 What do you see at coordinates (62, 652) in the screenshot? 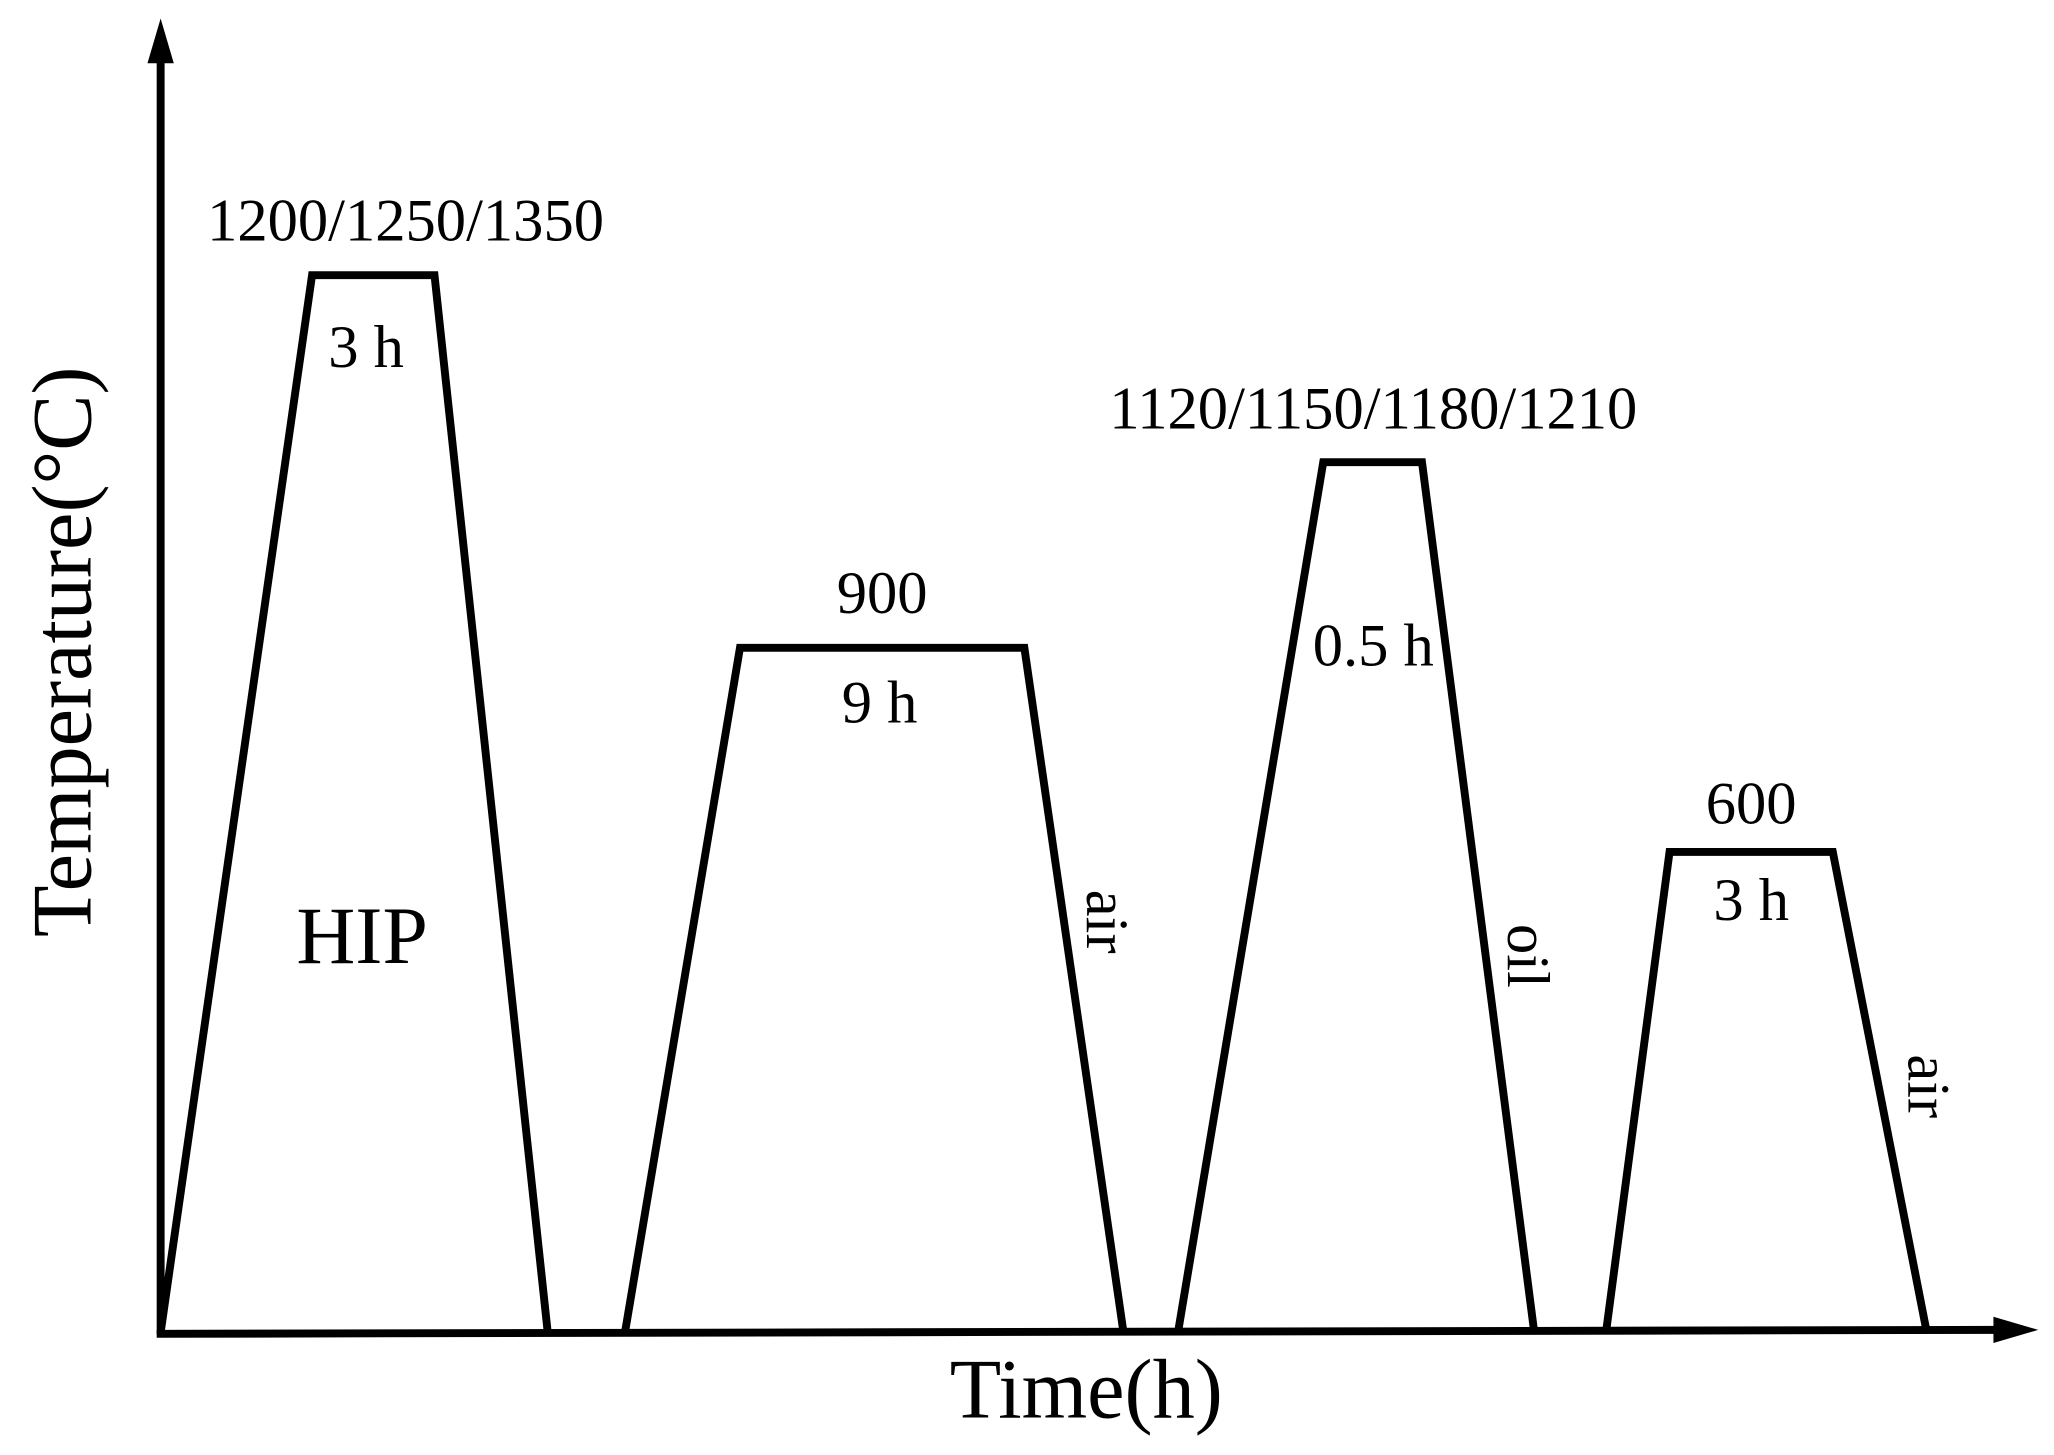
I see `y-axis-label: Temperature(°C)` at bounding box center [62, 652].